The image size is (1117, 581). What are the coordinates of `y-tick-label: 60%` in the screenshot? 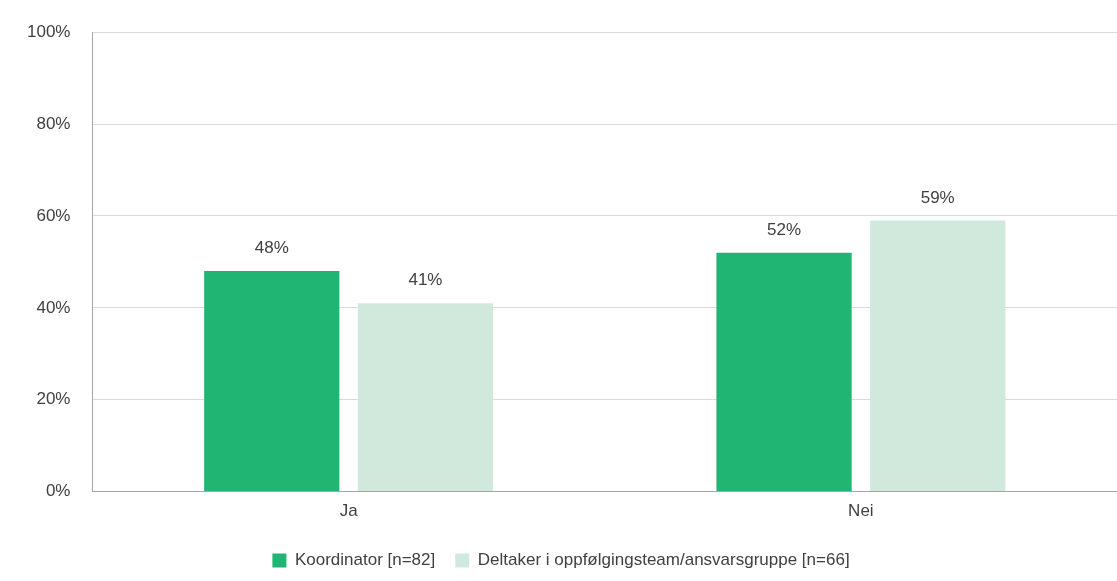 It's located at (53, 215).